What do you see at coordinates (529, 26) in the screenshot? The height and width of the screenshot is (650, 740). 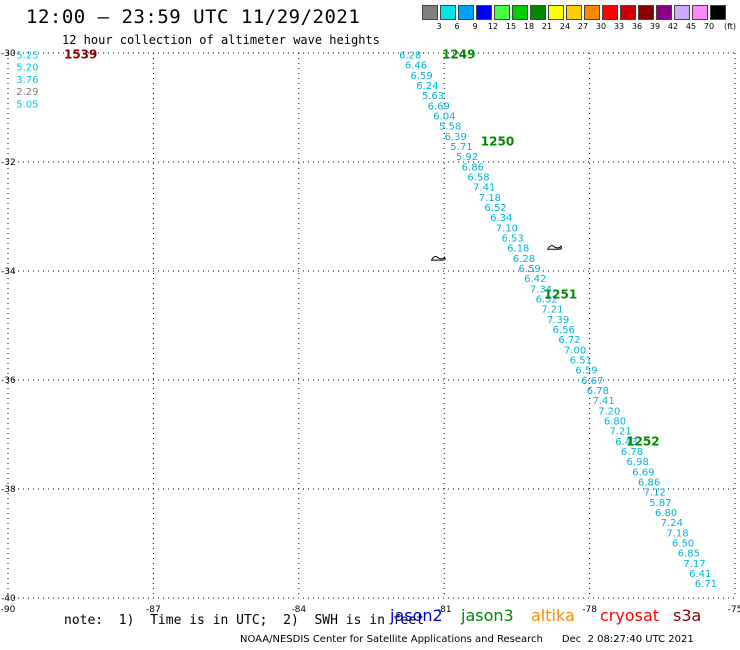 I see `legend-label: 18` at bounding box center [529, 26].